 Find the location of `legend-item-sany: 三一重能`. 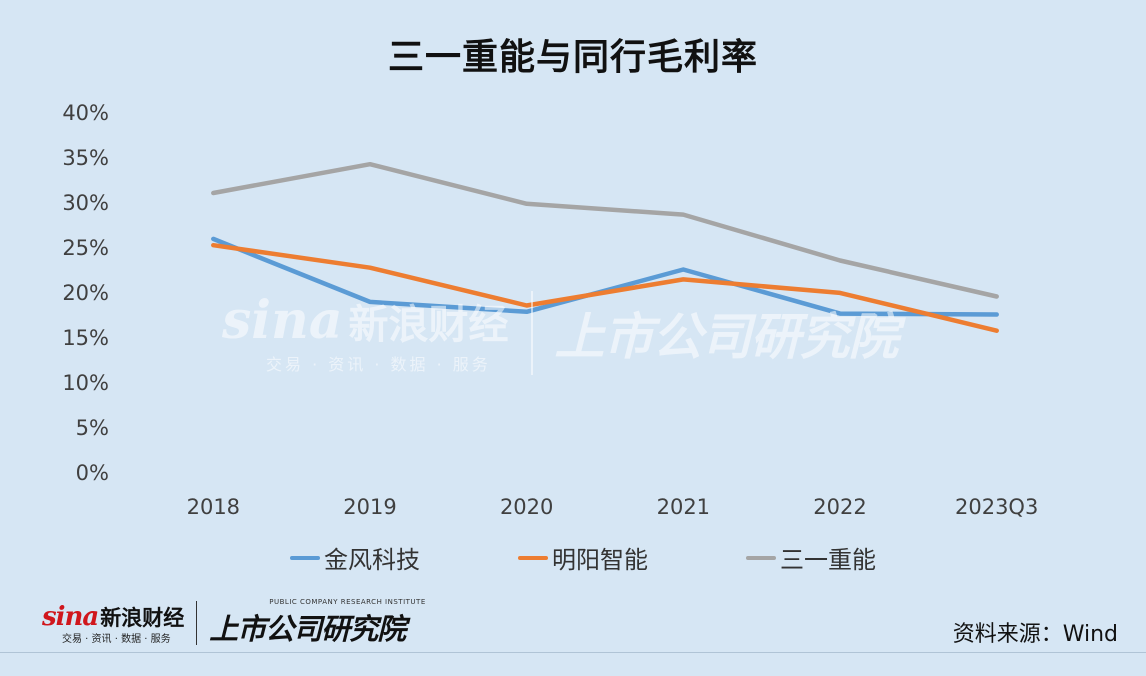

legend-item-sany: 三一重能 is located at coordinates (811, 557).